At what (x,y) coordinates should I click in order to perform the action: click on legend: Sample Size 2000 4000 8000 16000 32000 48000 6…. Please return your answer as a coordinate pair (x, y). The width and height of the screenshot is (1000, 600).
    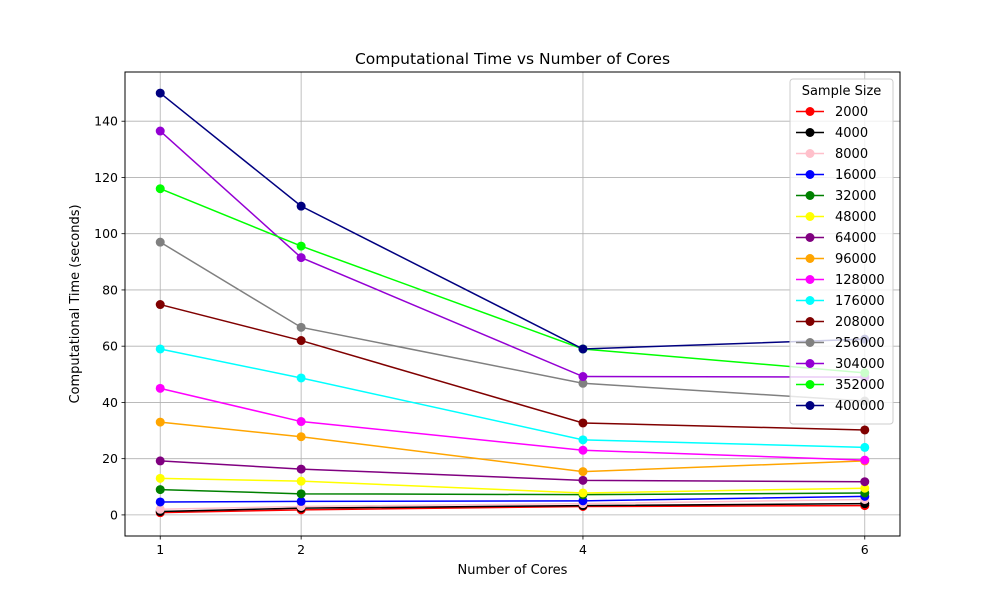
    Looking at the image, I should click on (841, 251).